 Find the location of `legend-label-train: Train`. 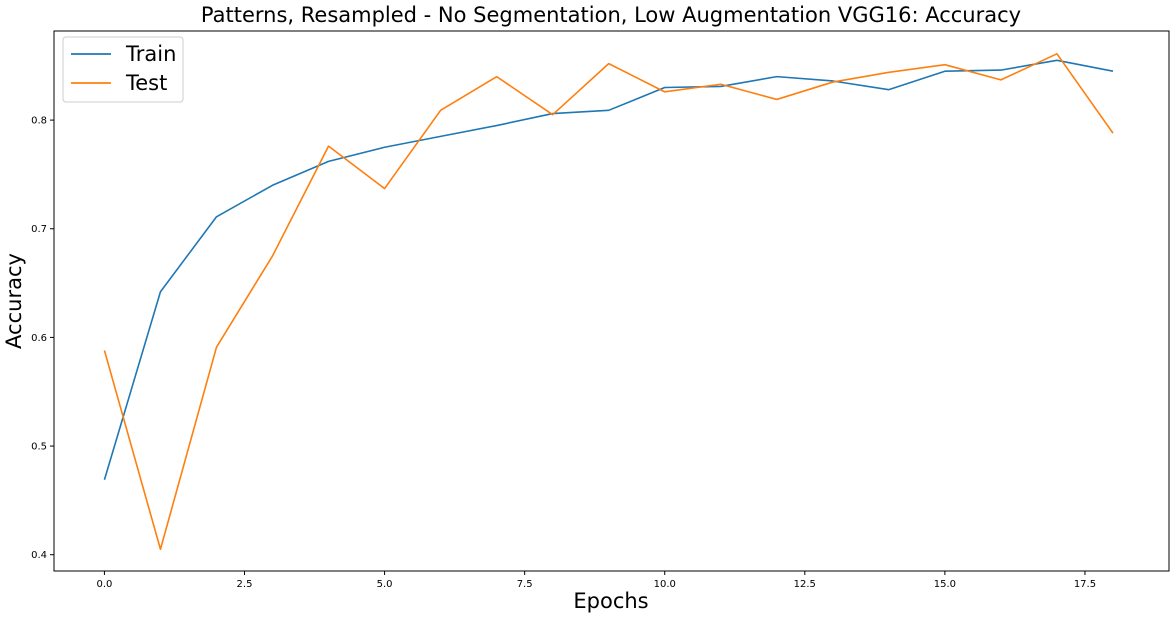

legend-label-train: Train is located at coordinates (150, 54).